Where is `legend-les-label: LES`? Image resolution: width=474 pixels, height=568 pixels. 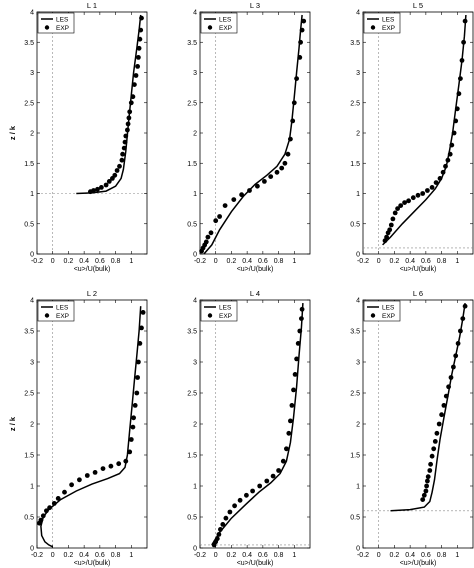
legend-les-label: LES is located at coordinates (62, 20).